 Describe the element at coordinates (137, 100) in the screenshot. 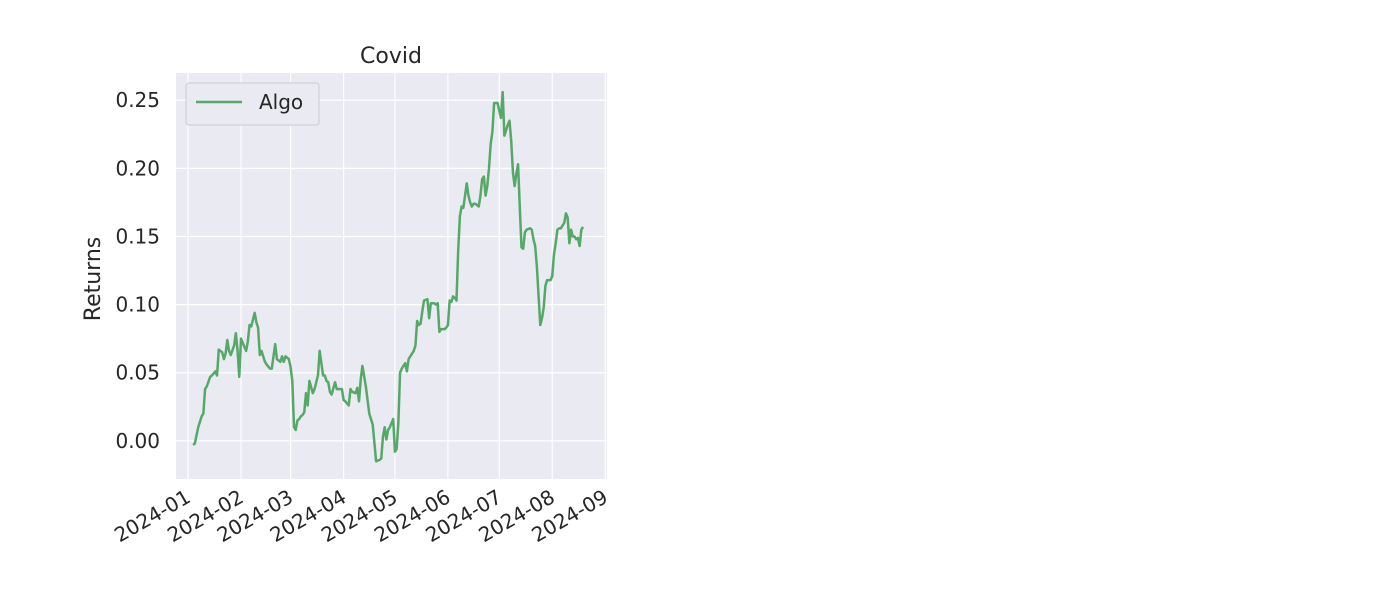

I see `y-tick-label: 0.25` at that location.